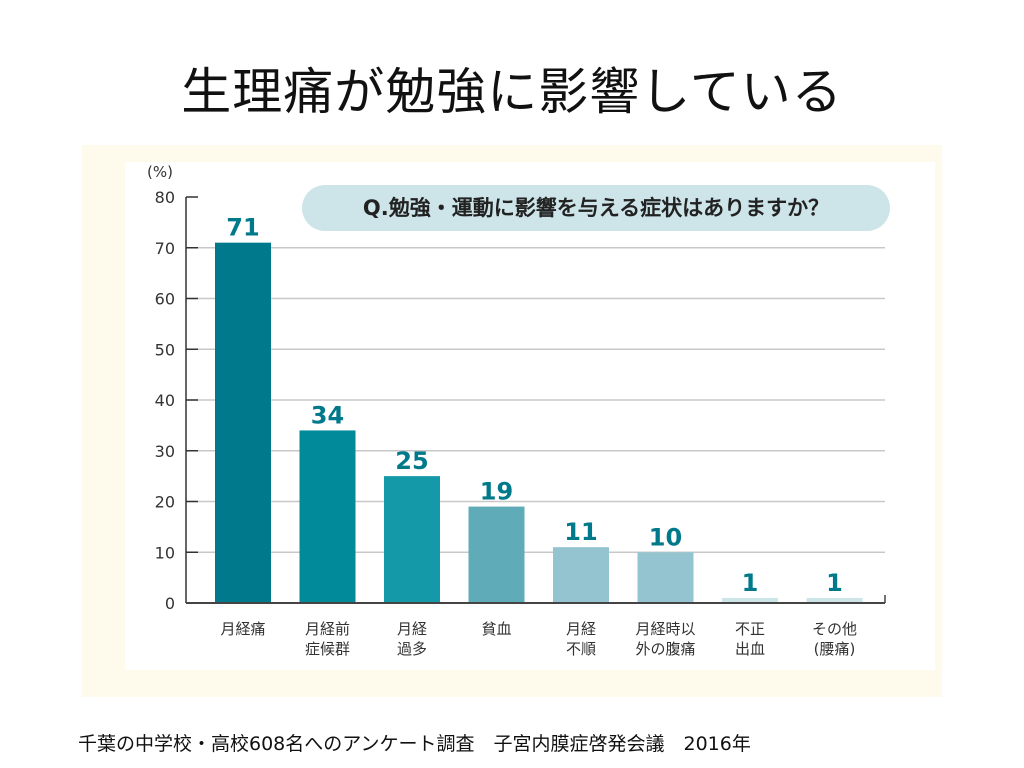 The width and height of the screenshot is (1024, 768). What do you see at coordinates (327, 415) in the screenshot?
I see `bar-value-label: 34` at bounding box center [327, 415].